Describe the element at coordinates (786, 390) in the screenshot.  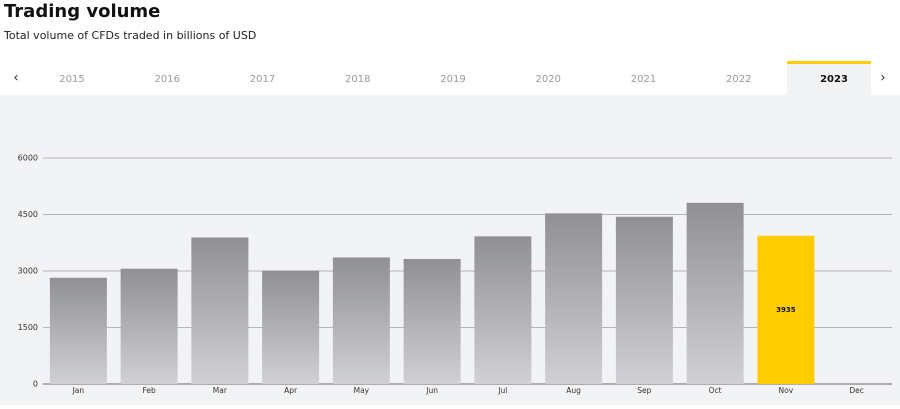
I see `x-tick-label: Nov` at that location.